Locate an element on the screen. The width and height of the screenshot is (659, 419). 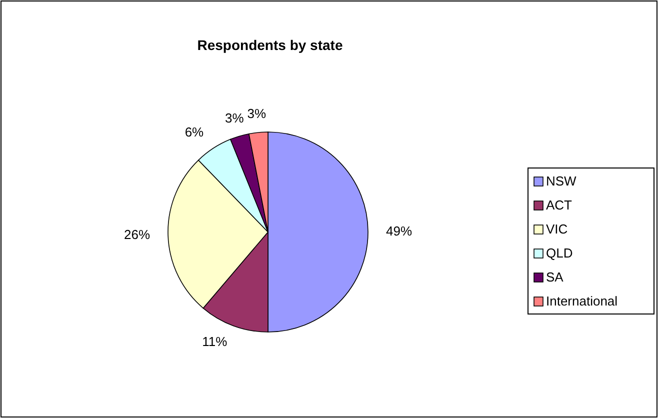
legend-label: NSW is located at coordinates (562, 180).